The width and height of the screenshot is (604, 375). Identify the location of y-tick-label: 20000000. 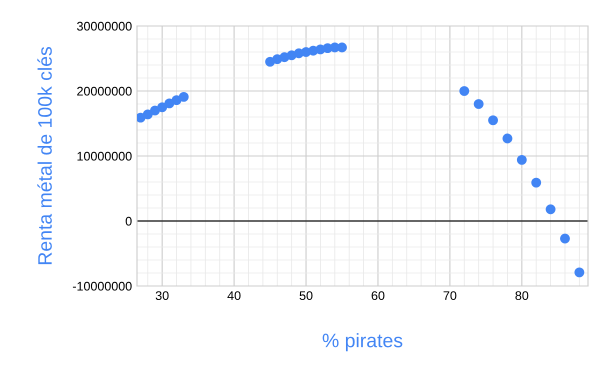
(104, 91).